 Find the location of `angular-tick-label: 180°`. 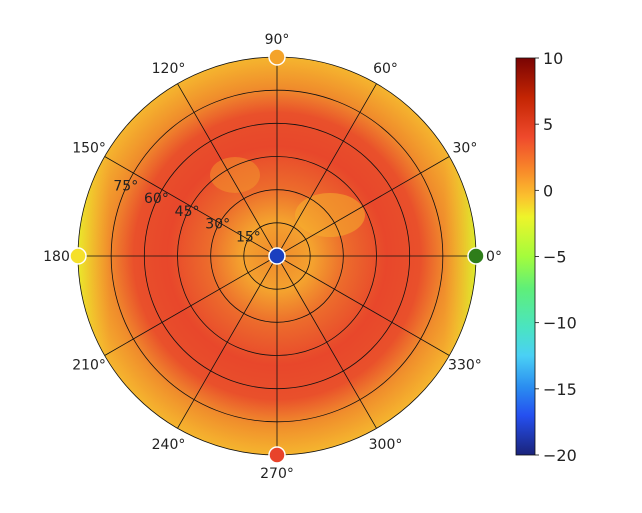

angular-tick-label: 180° is located at coordinates (60, 257).